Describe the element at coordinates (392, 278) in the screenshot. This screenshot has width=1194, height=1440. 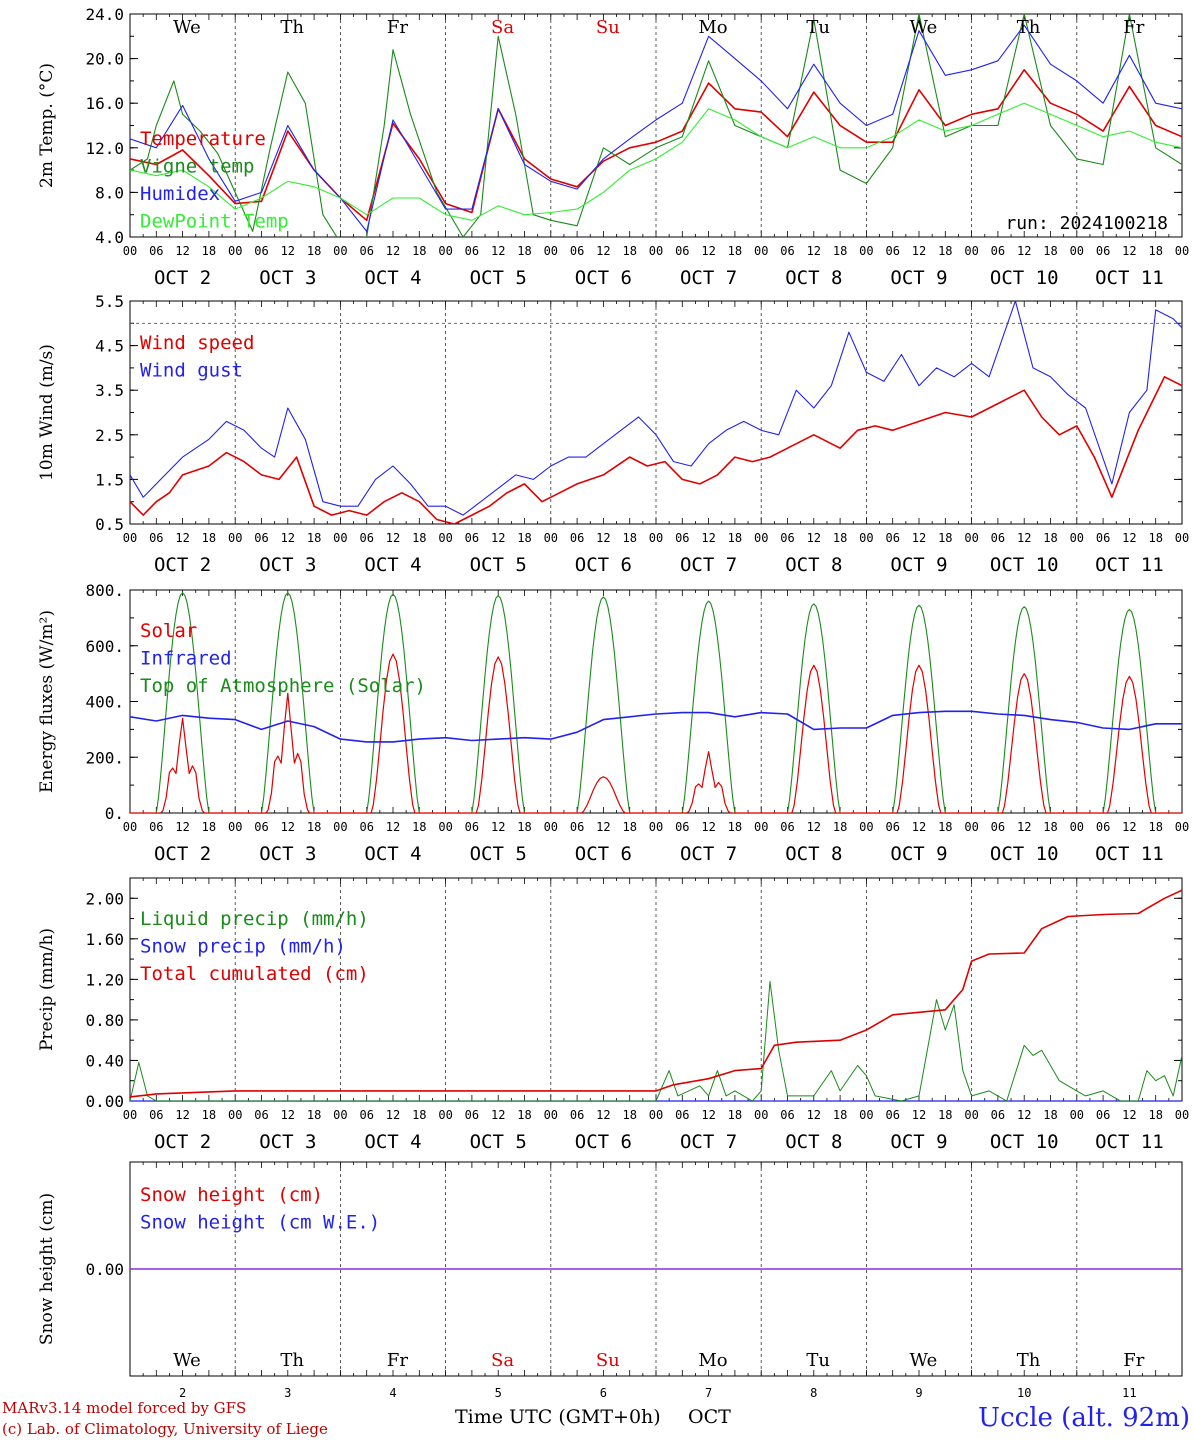
I see `date-label: OCT 4` at that location.